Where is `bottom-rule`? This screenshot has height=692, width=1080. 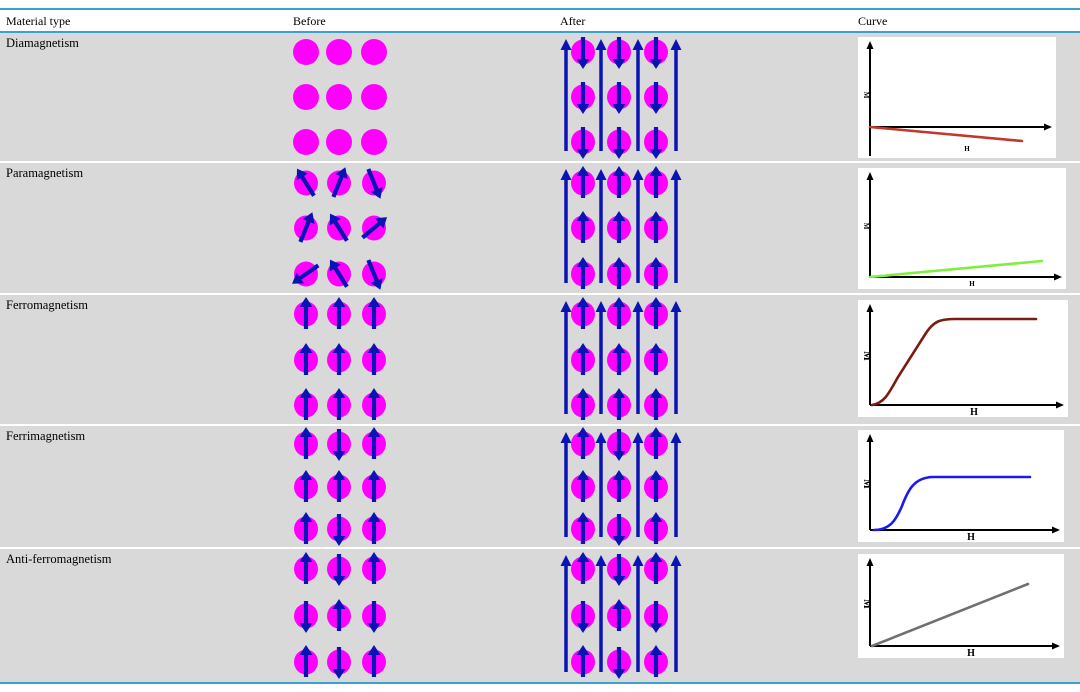
bottom-rule is located at coordinates (540, 683).